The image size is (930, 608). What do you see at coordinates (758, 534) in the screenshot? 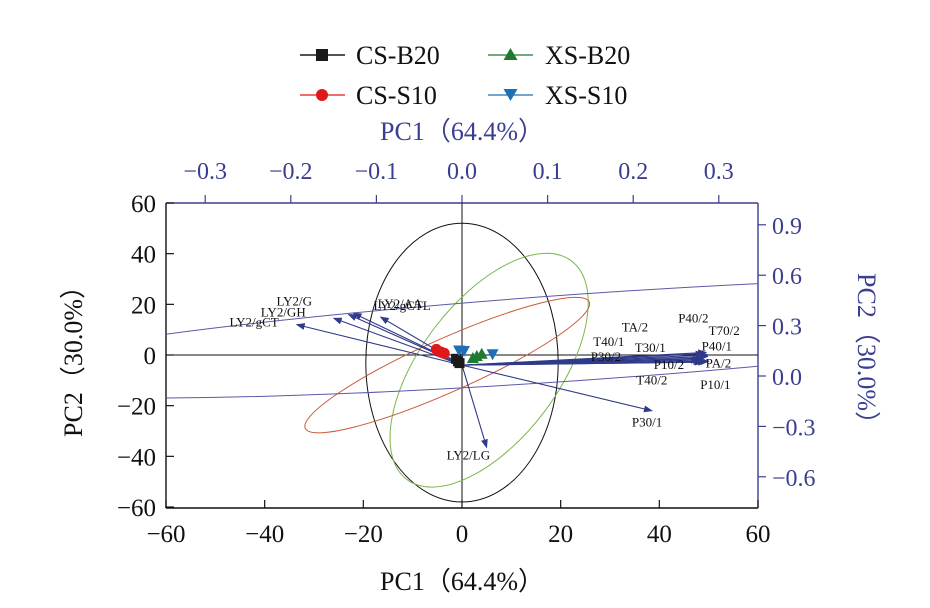
I see `bottom-tick-label: 60` at bounding box center [758, 534].